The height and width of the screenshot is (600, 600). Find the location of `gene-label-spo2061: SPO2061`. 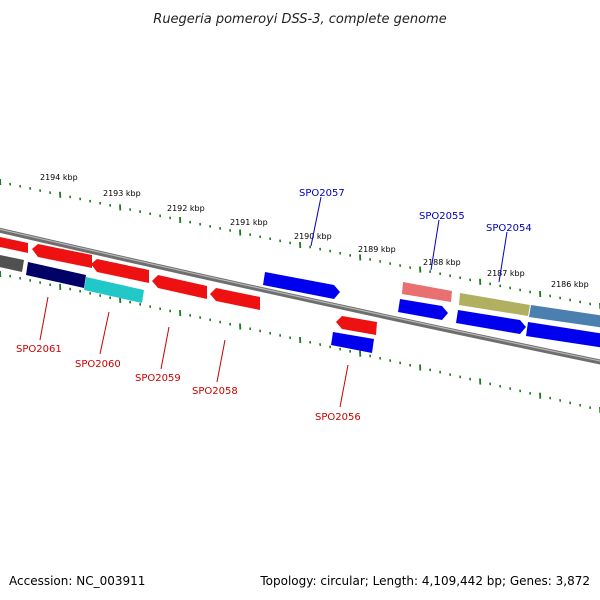

gene-label-spo2061: SPO2061 is located at coordinates (39, 349).